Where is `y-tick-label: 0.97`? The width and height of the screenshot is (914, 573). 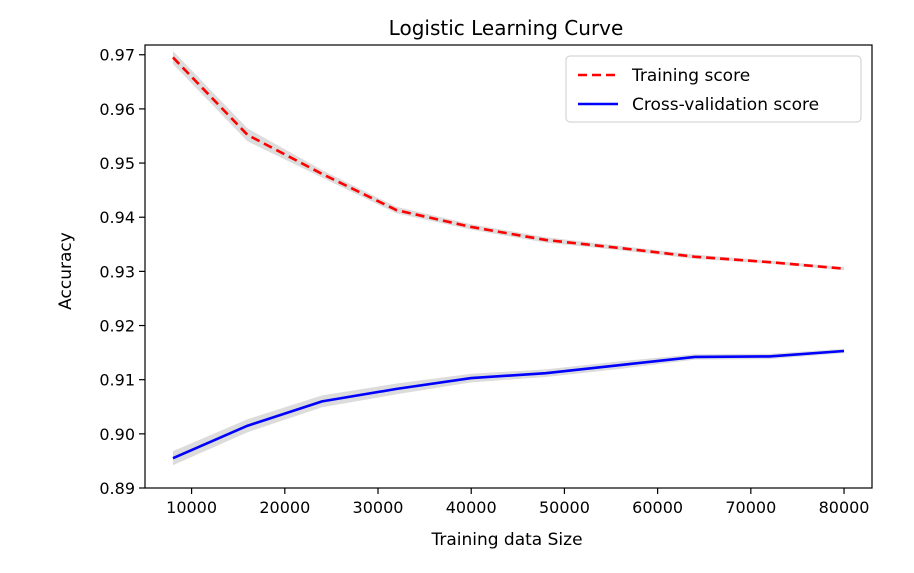 y-tick-label: 0.97 is located at coordinates (117, 55).